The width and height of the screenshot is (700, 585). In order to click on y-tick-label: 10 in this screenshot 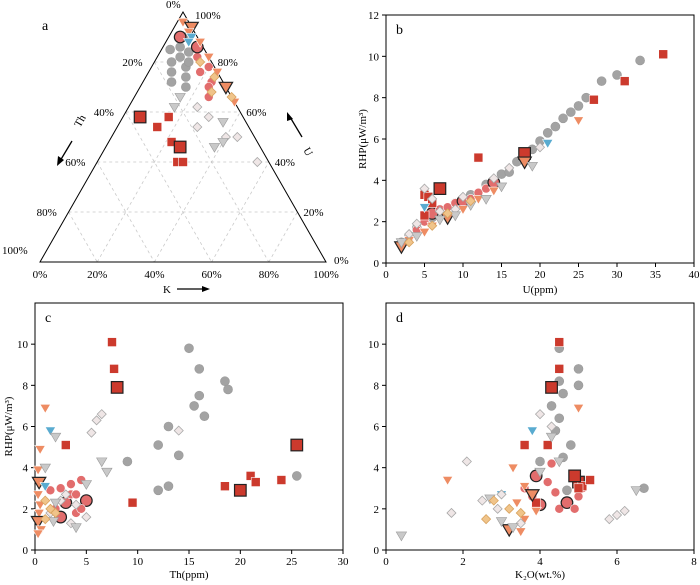, I will do `click(374, 345)`.